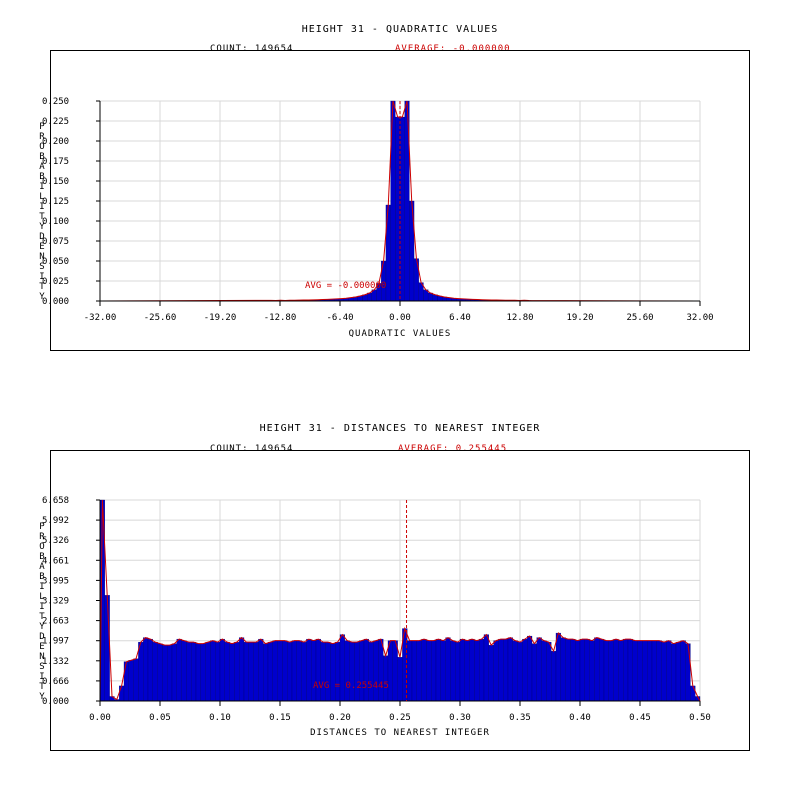  Describe the element at coordinates (55, 662) in the screenshot. I see `chart2-y-tick-label: 1.332` at that location.